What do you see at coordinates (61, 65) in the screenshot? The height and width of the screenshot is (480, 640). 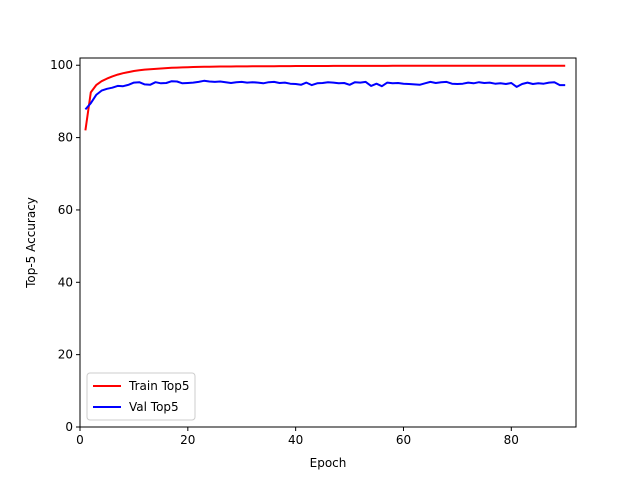 I see `y-tick-label: 100` at bounding box center [61, 65].